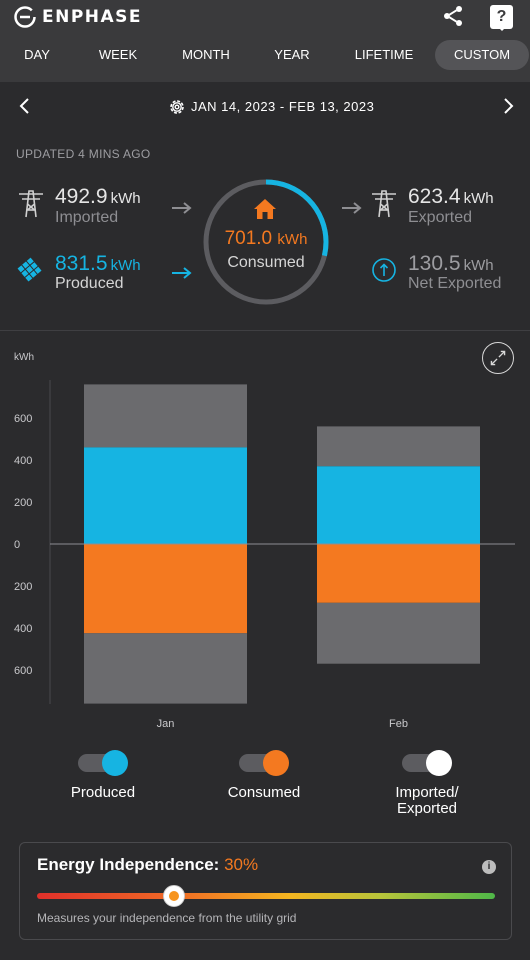 Image resolution: width=530 pixels, height=960 pixels. I want to click on brand-logo: ENPHASE, so click(78, 17).